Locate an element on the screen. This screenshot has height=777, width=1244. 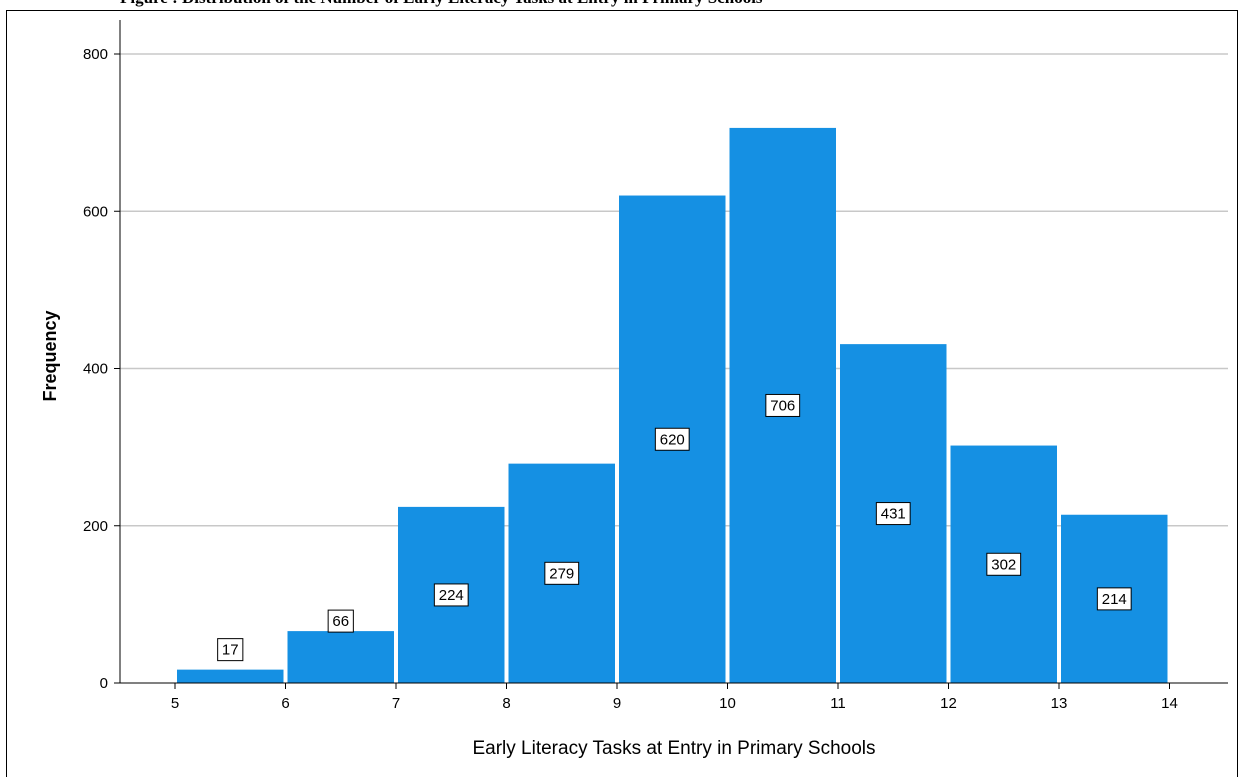
data-label: 431 is located at coordinates (893, 514).